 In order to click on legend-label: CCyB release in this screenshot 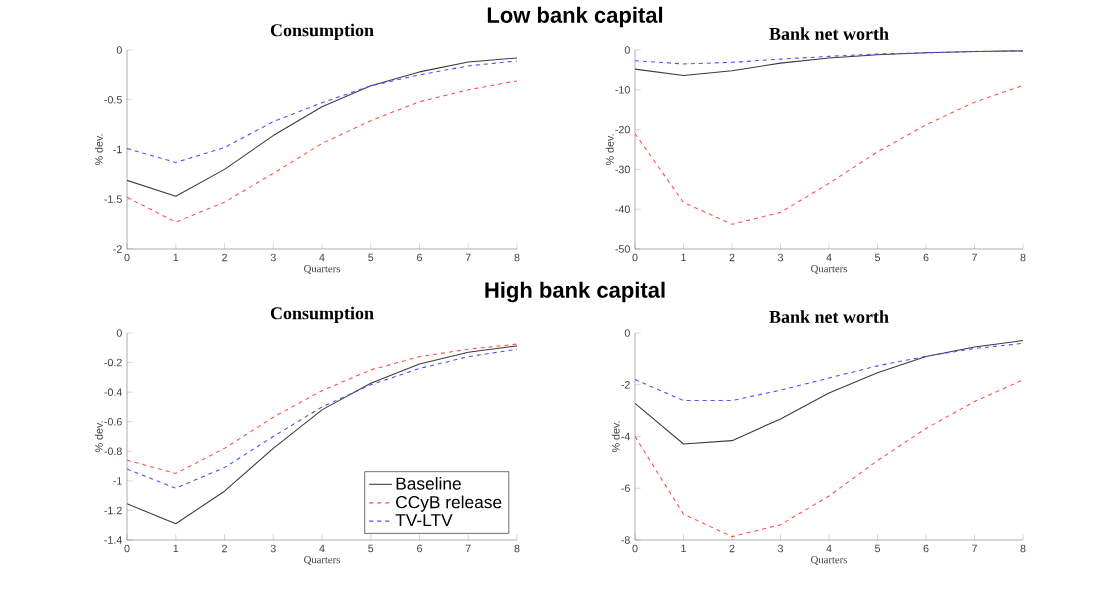, I will do `click(449, 503)`.